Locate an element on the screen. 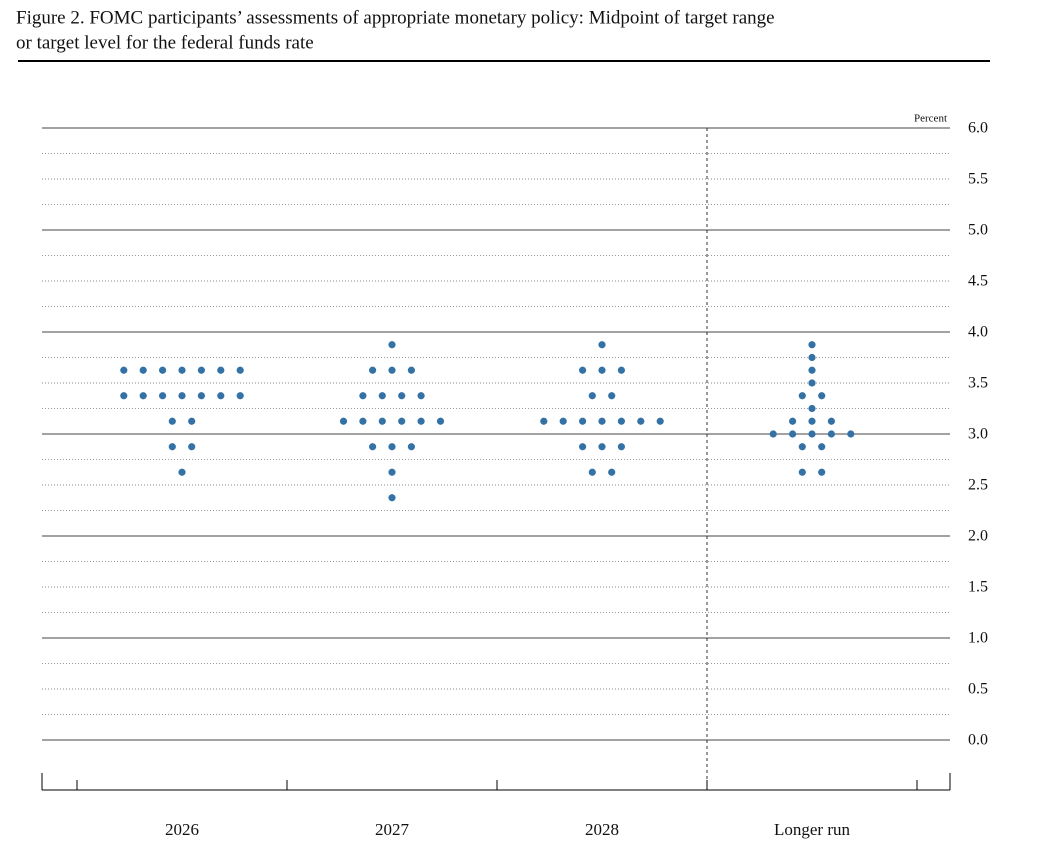 The height and width of the screenshot is (867, 1038). y-tick-label: 2.5 is located at coordinates (978, 485).